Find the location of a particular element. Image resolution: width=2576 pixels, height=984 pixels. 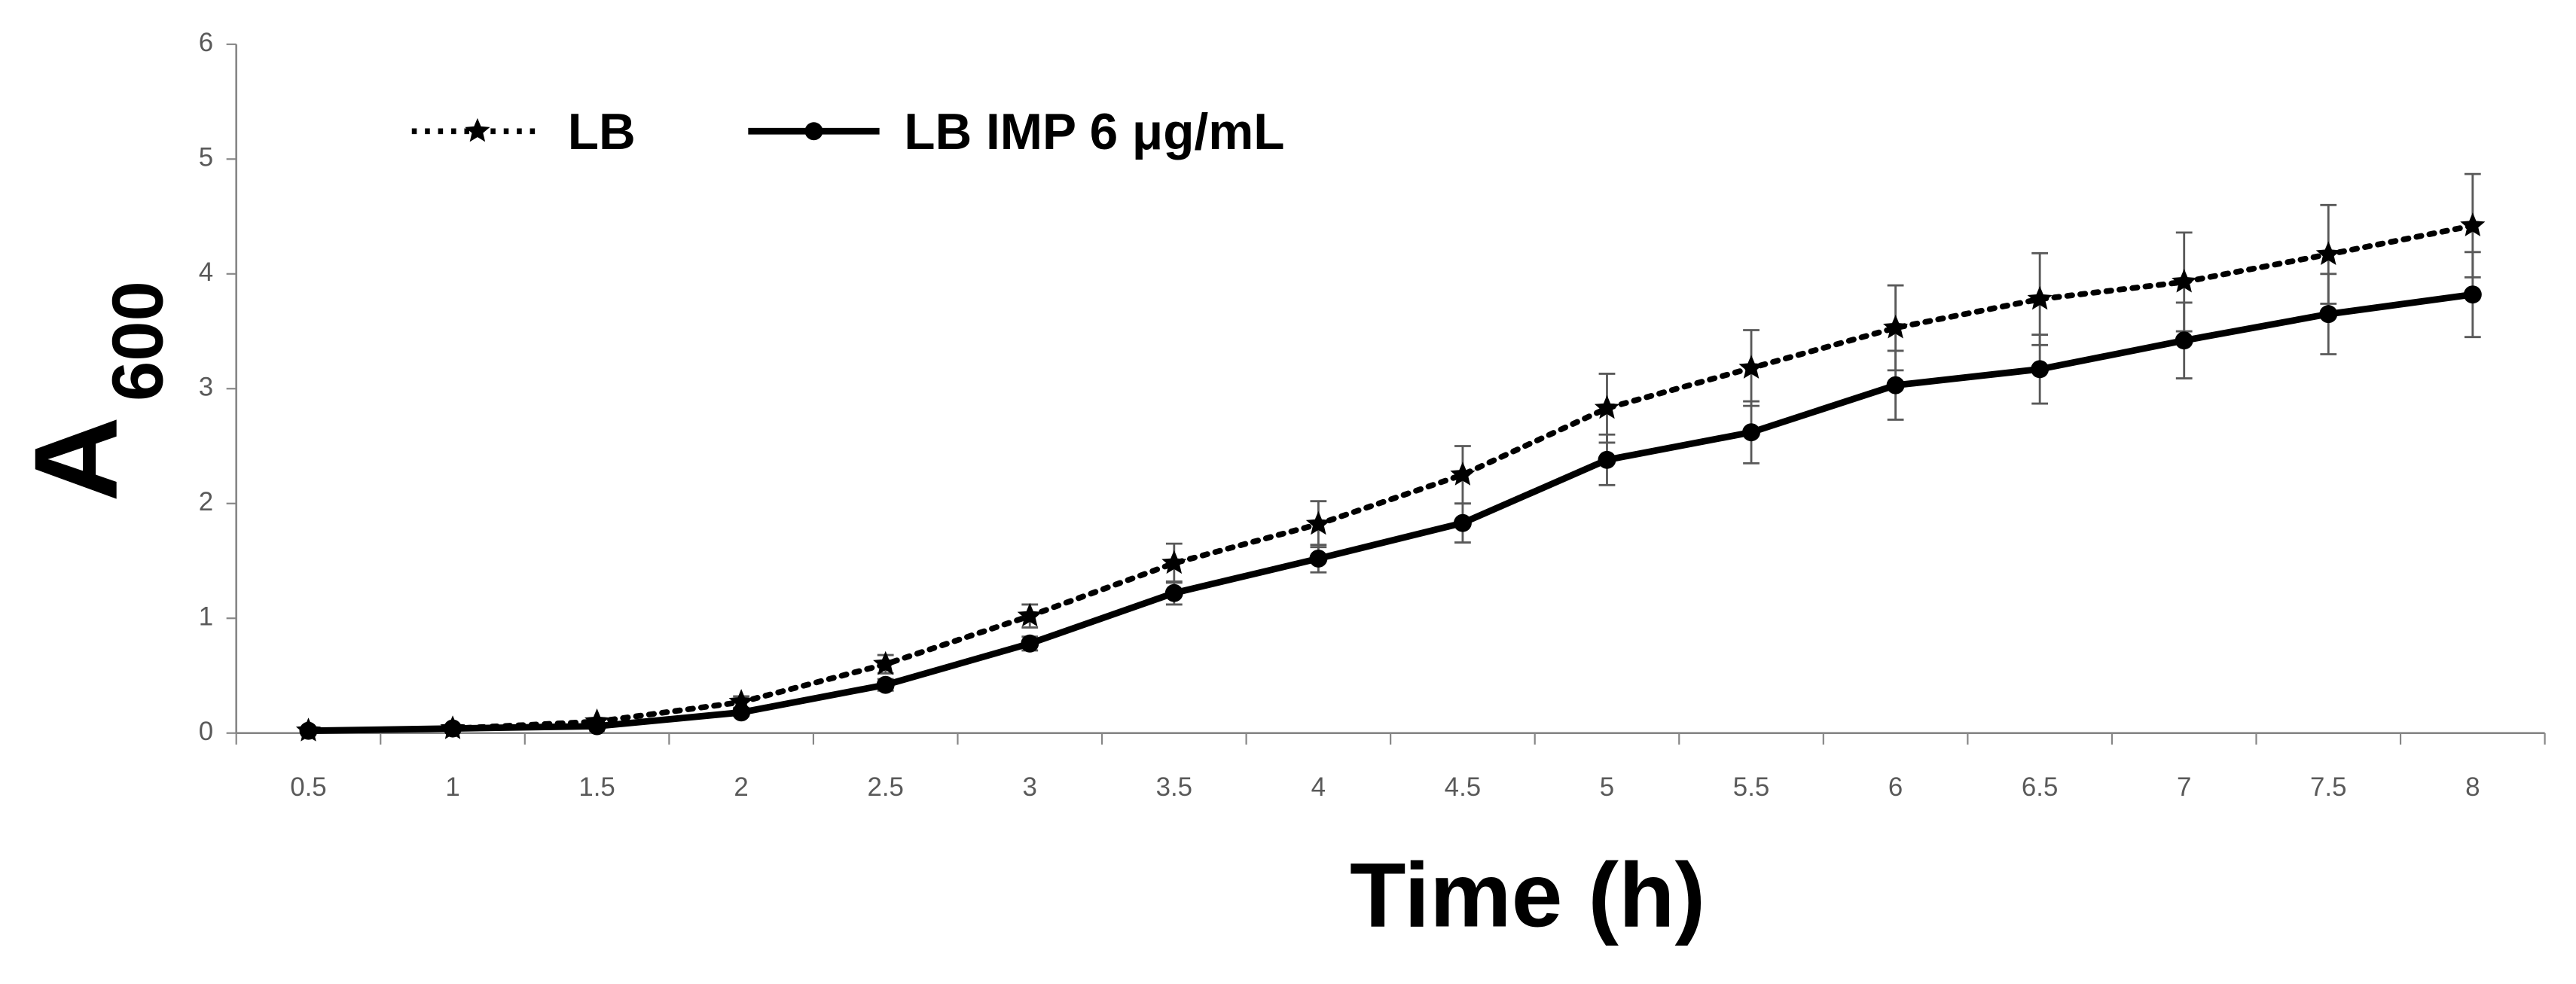

x-tick-label: 4.5 is located at coordinates (1463, 787).